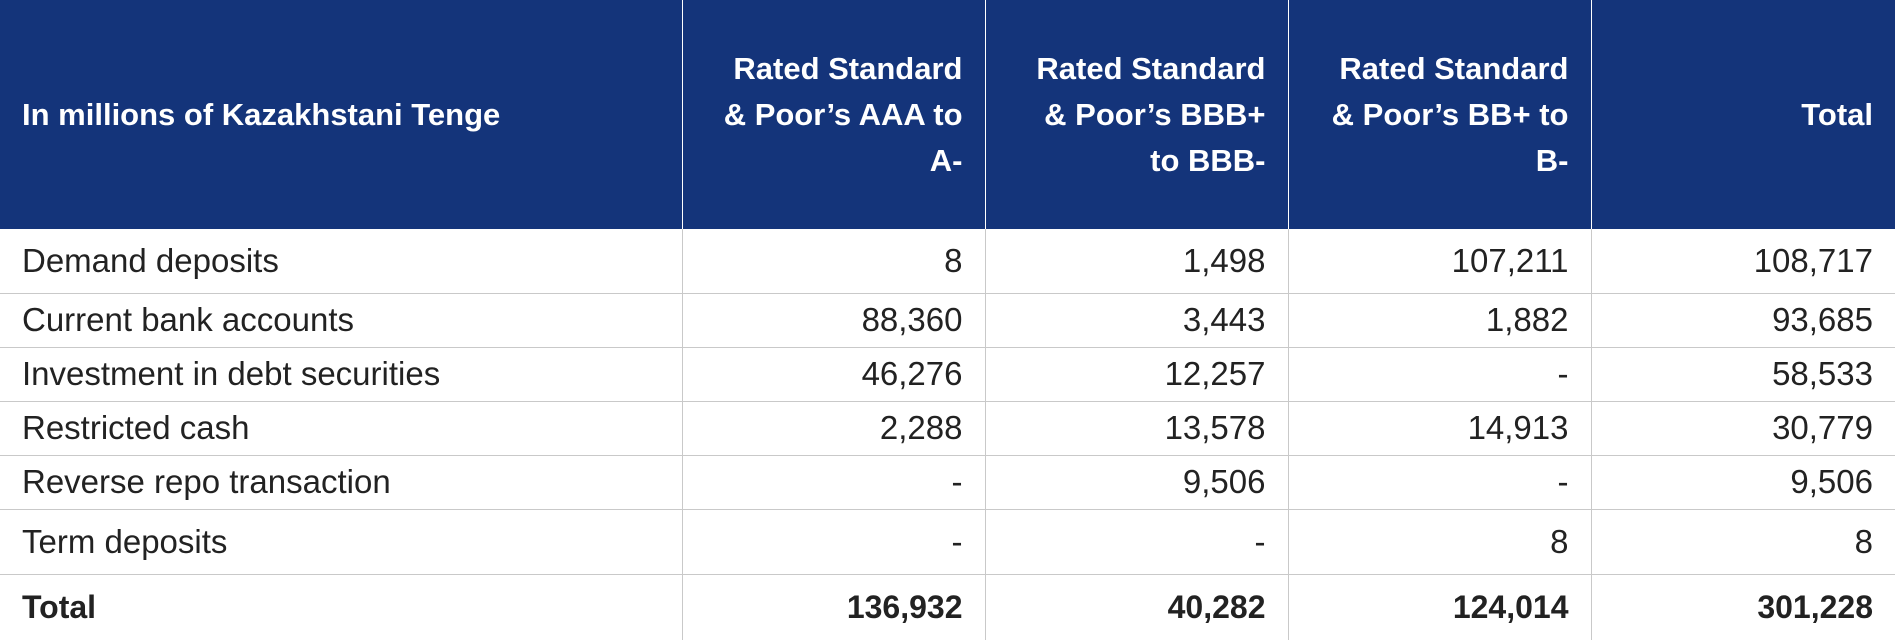 Image resolution: width=1895 pixels, height=641 pixels. Describe the element at coordinates (341, 320) in the screenshot. I see `row-label: Current bank accounts` at that location.